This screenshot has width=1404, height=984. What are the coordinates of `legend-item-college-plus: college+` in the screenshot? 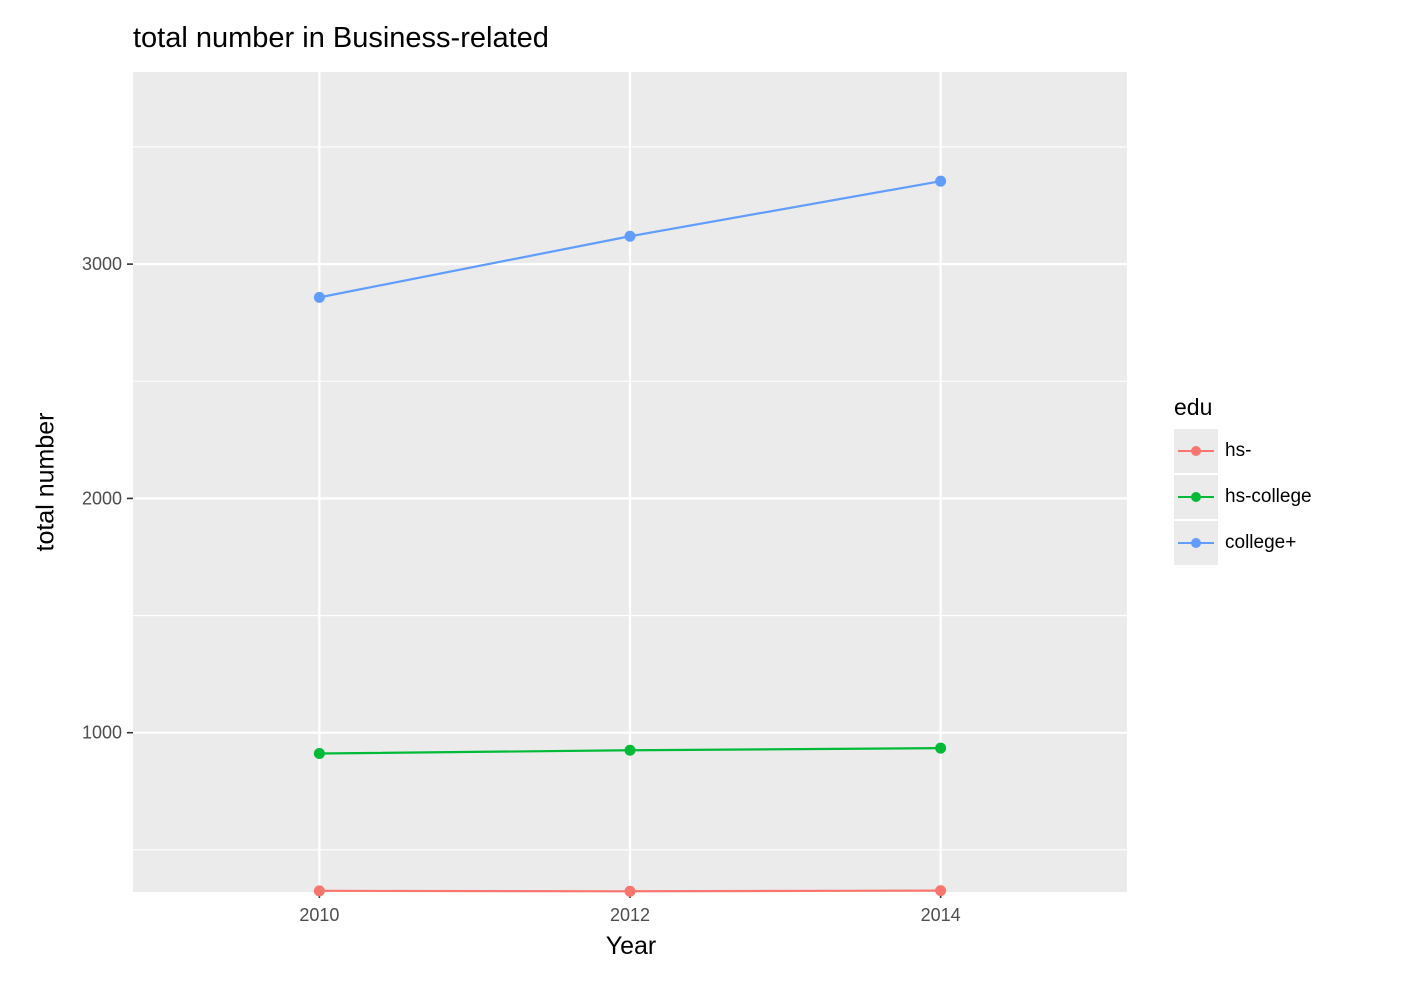 It's located at (1235, 543).